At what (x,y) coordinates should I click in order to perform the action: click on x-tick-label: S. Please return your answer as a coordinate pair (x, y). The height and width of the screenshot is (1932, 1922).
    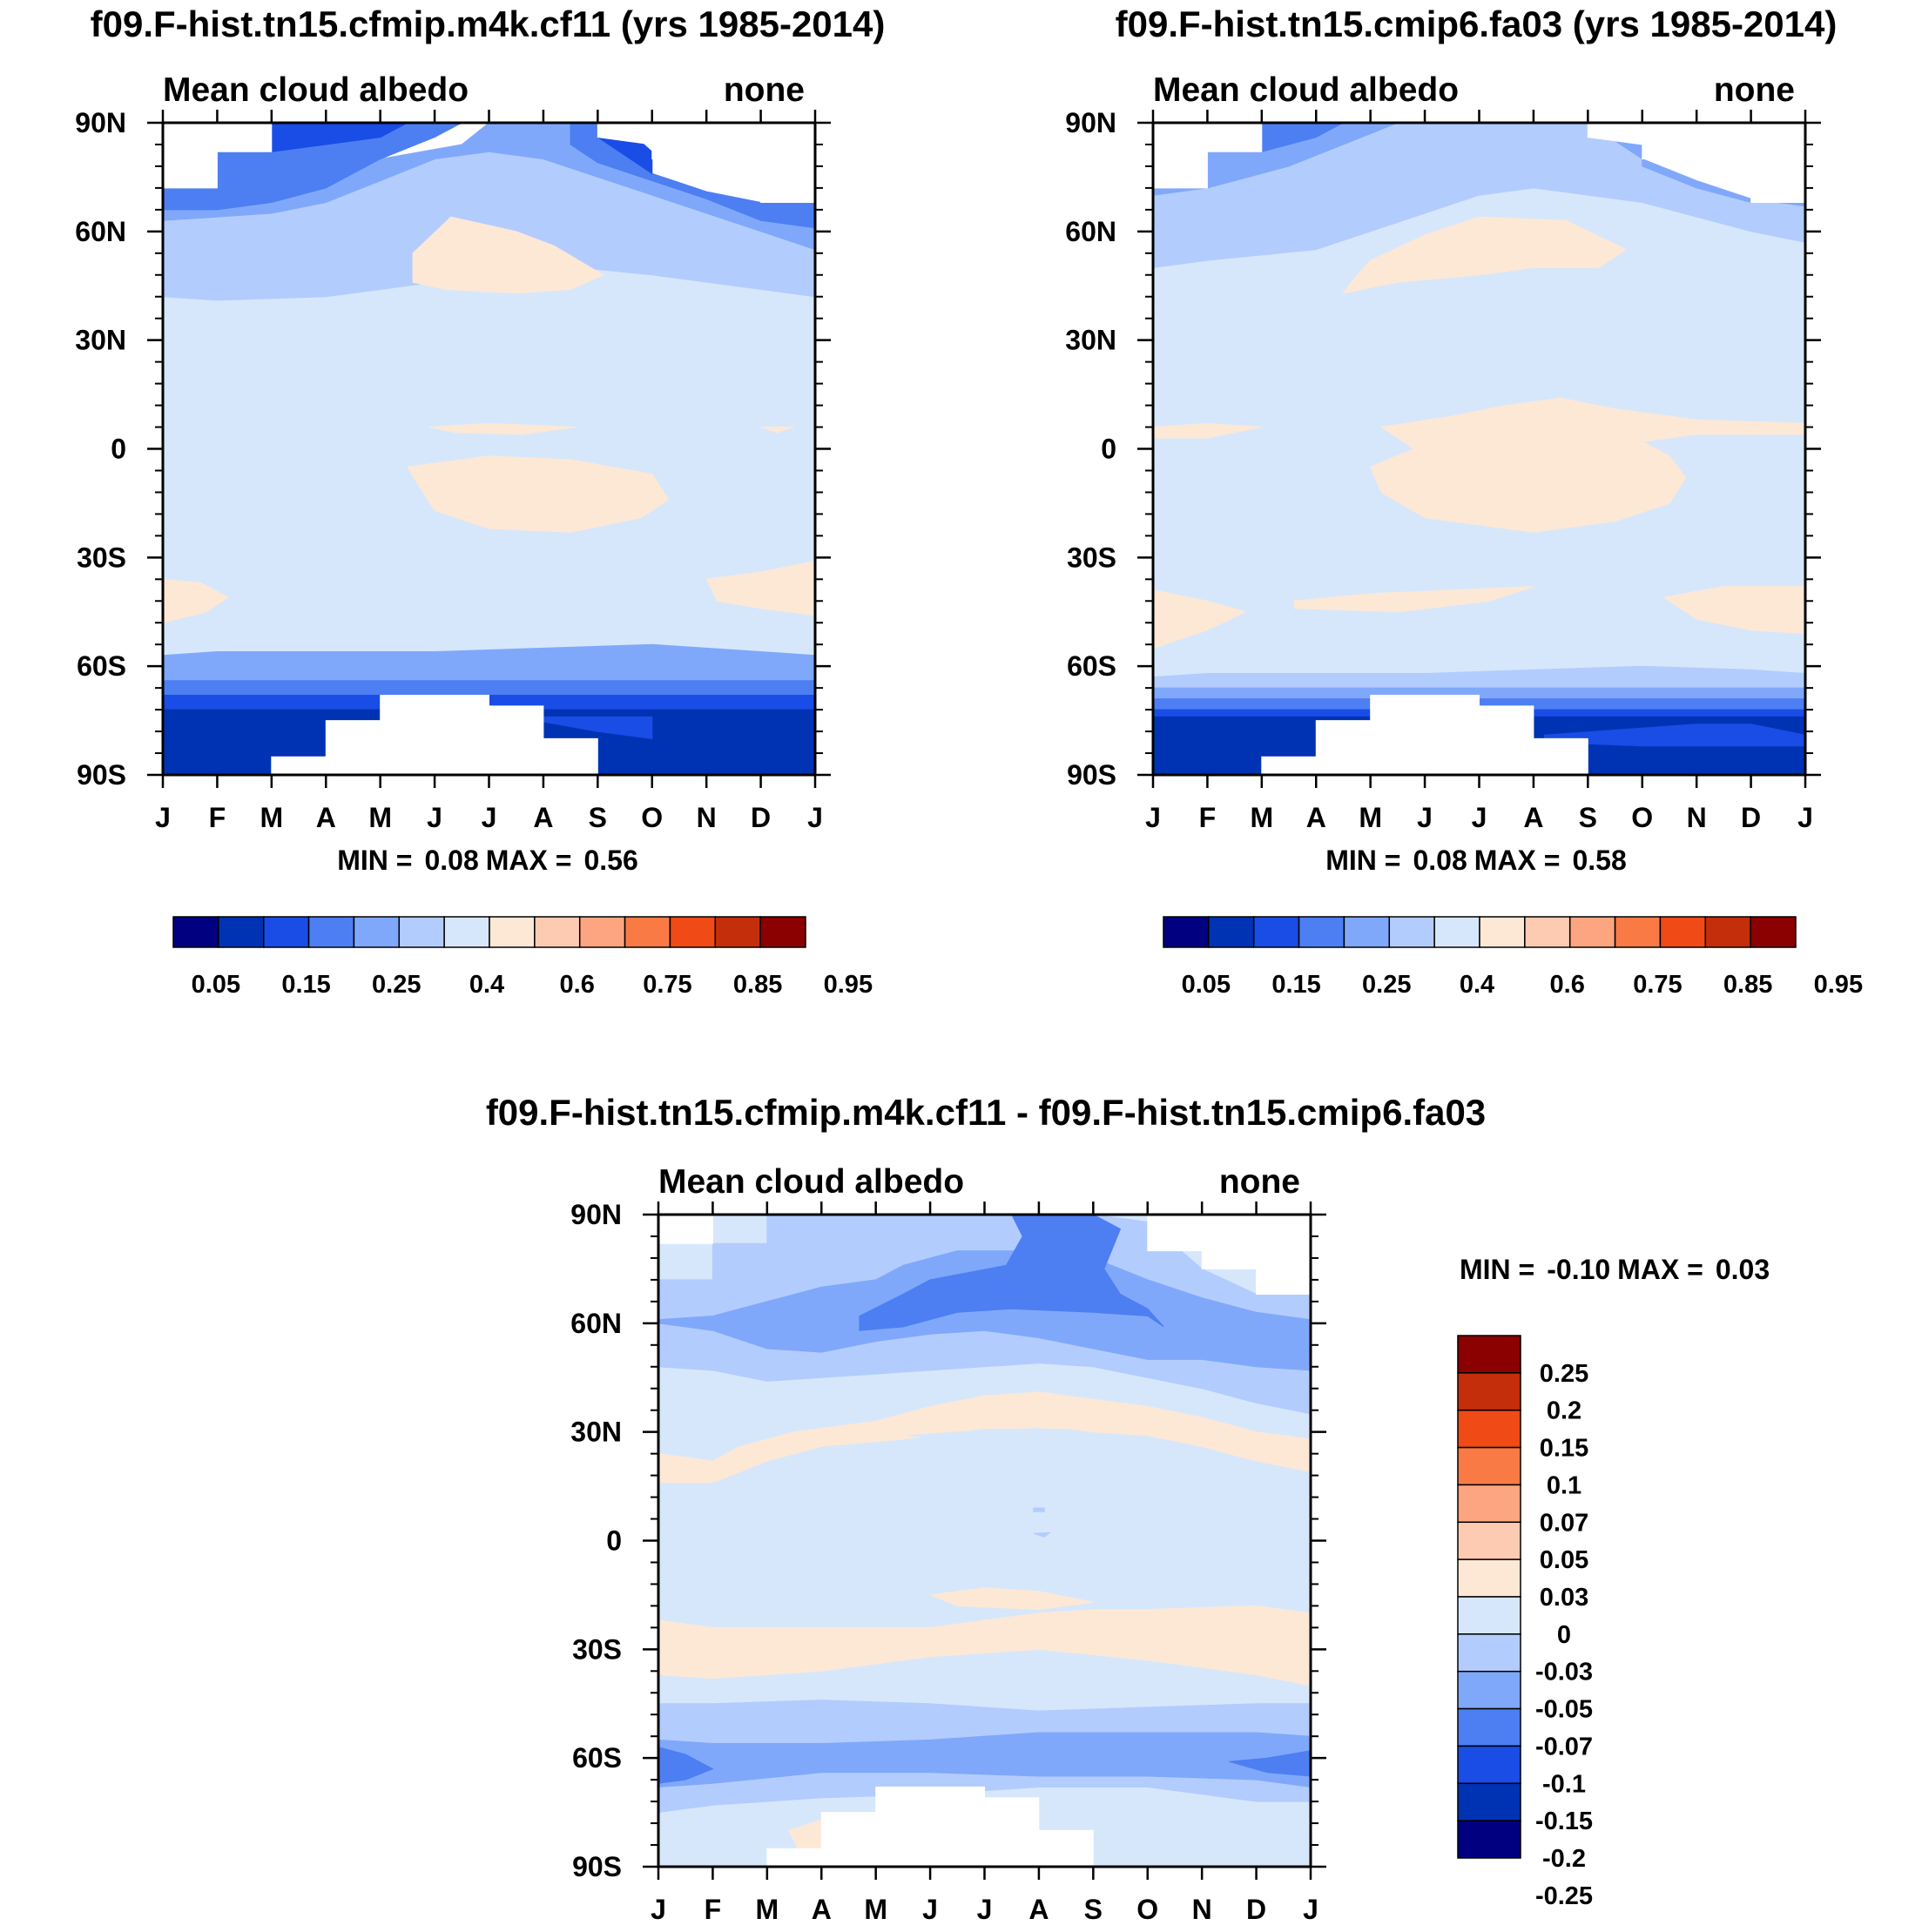
    Looking at the image, I should click on (1093, 1909).